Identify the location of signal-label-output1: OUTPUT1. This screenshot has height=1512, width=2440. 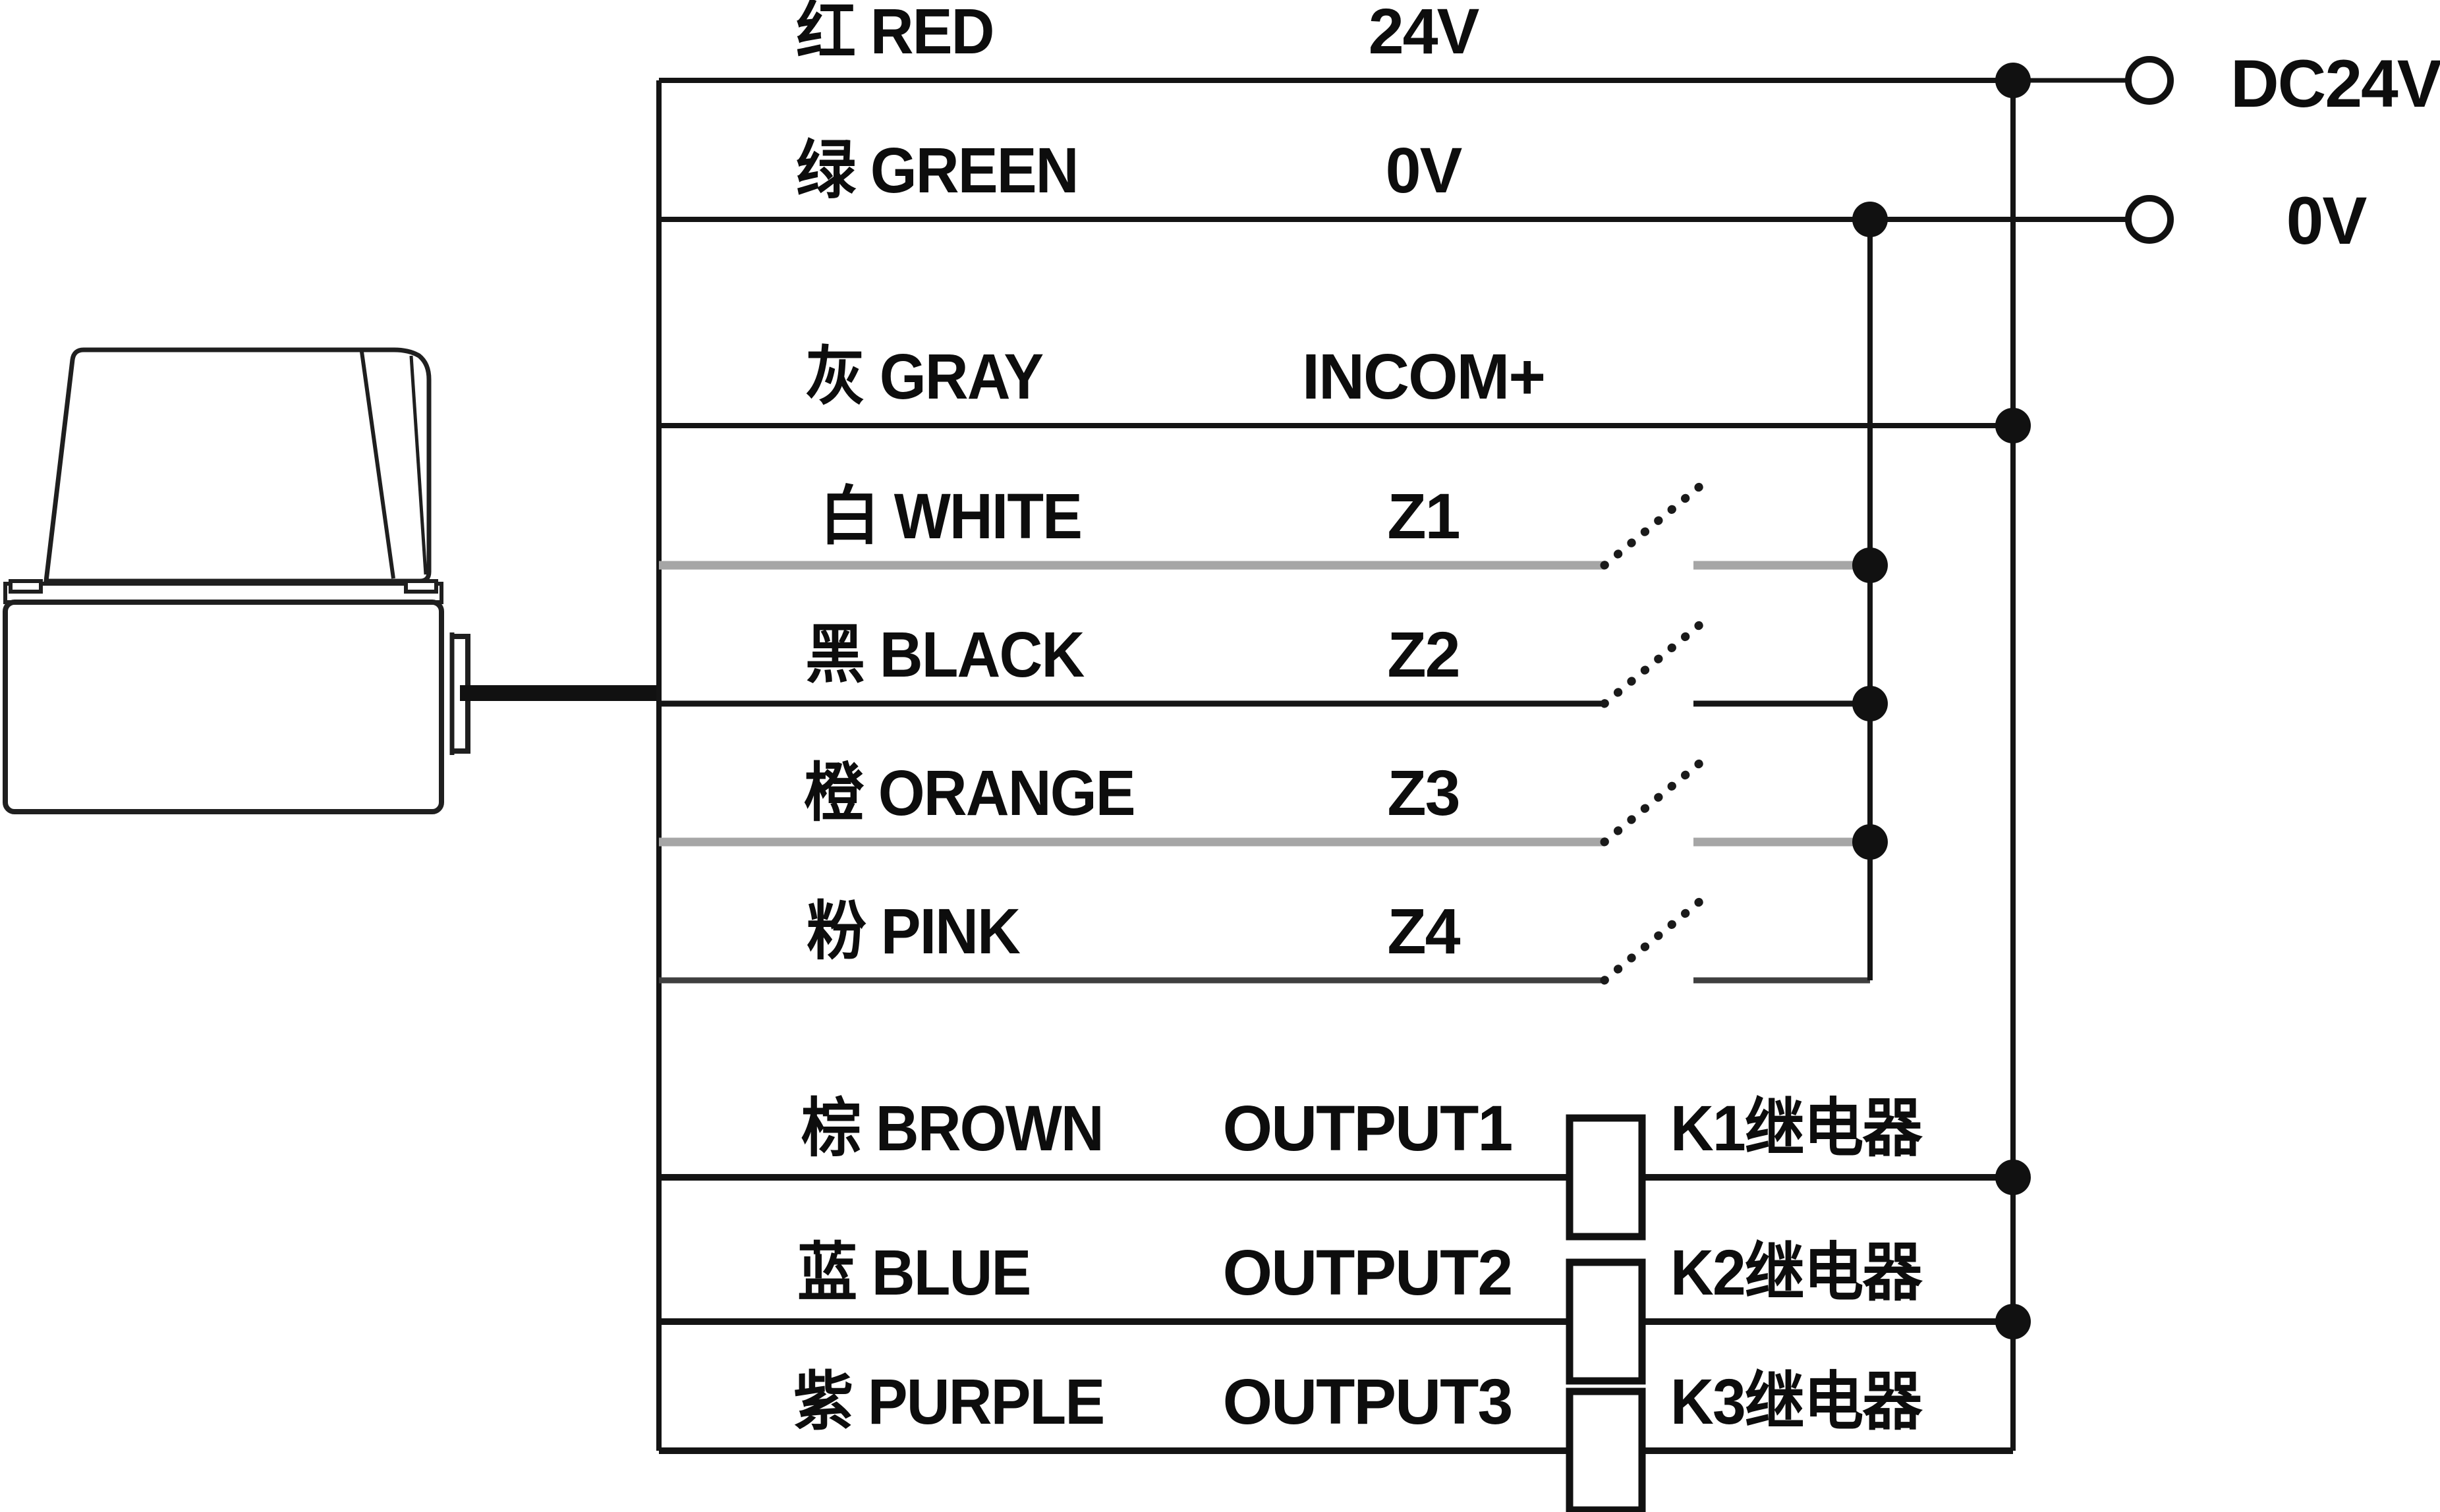
(1368, 1128).